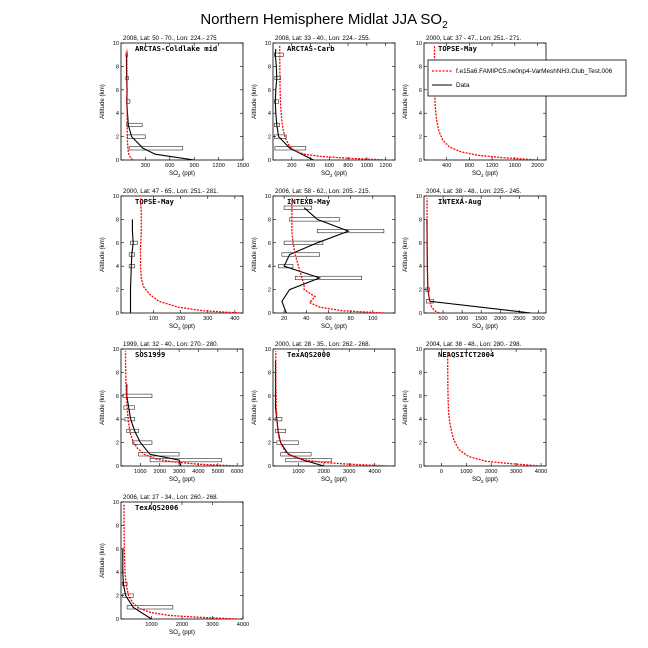 The image size is (648, 648). I want to click on panel-subtitle: 2006, Lat: 27 - 34., Lon: 260.- 268., so click(171, 497).